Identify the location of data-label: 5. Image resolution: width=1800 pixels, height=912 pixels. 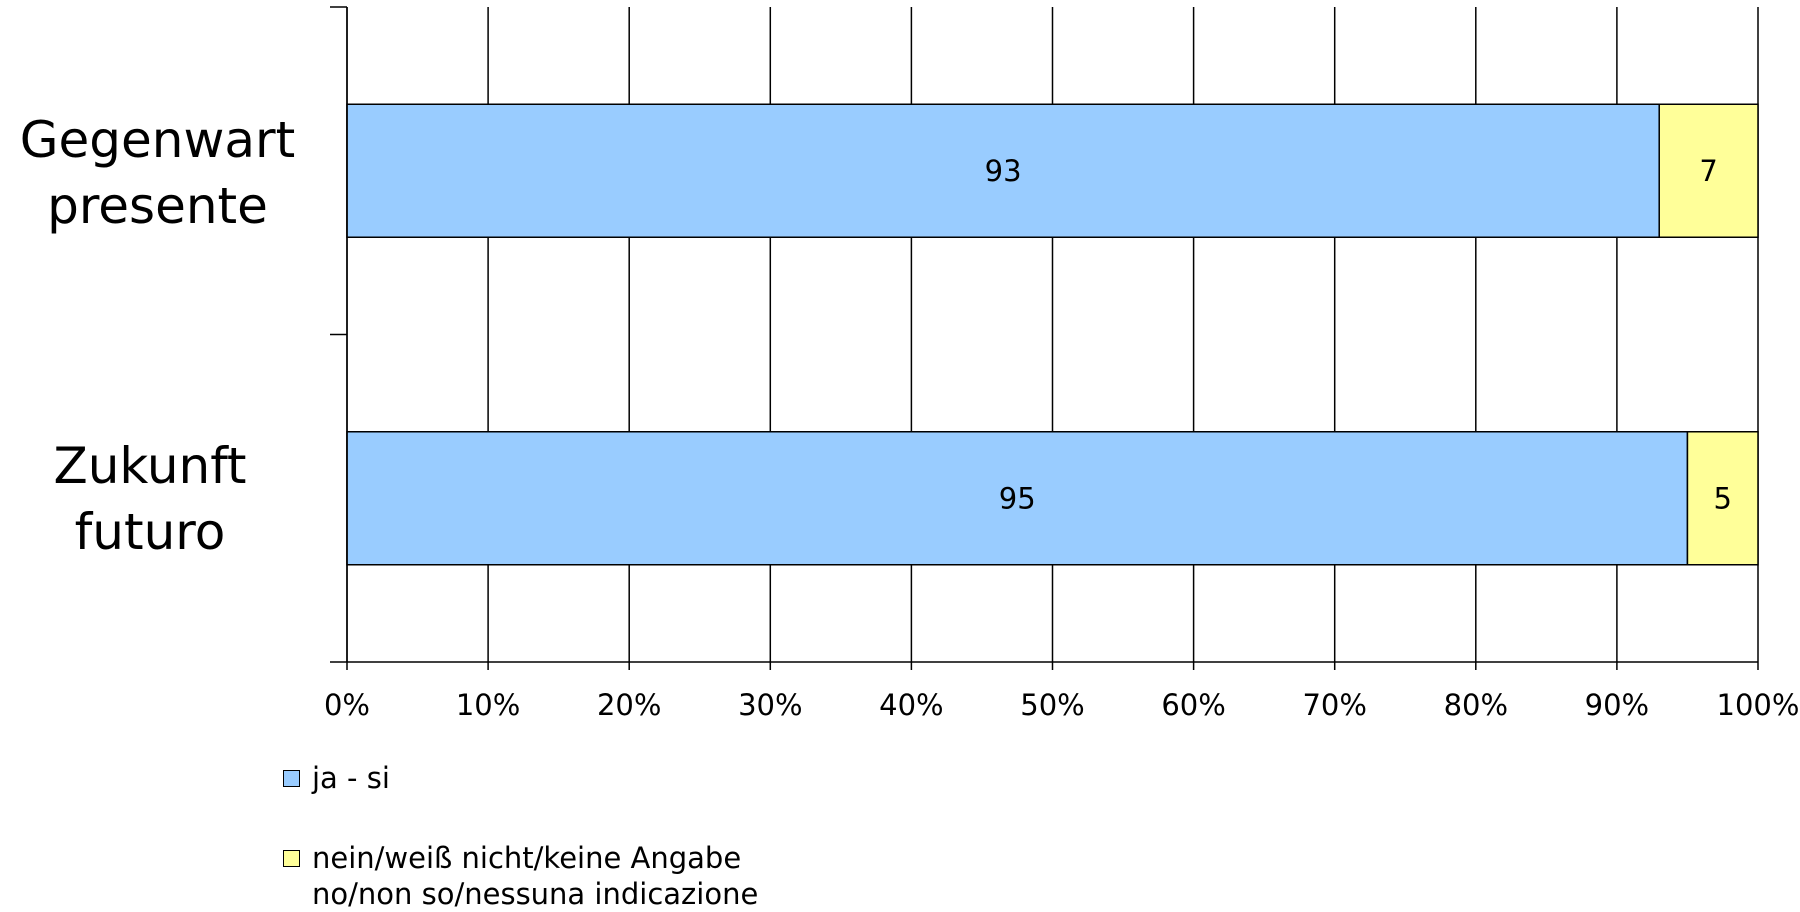
(1722, 498).